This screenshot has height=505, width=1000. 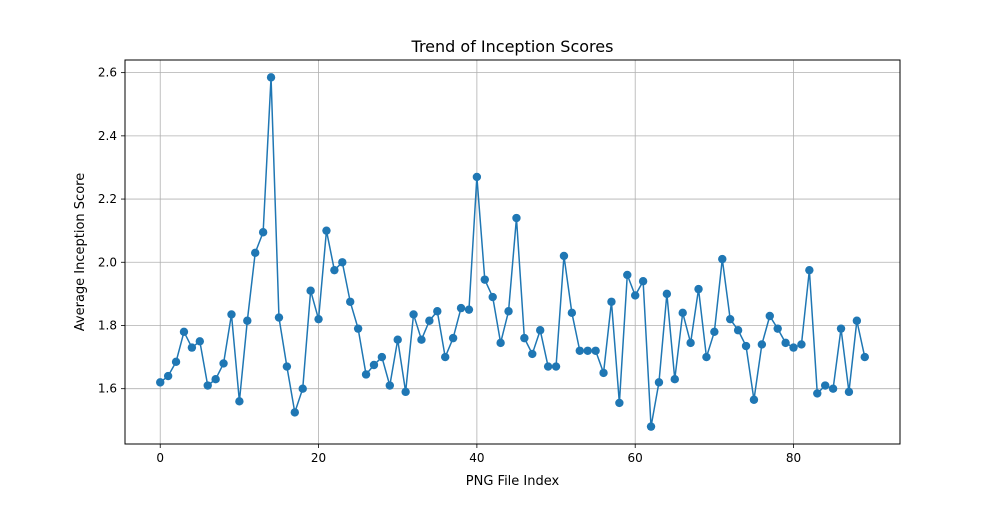 What do you see at coordinates (512, 46) in the screenshot?
I see `chart-title: Trend of Inception Scores` at bounding box center [512, 46].